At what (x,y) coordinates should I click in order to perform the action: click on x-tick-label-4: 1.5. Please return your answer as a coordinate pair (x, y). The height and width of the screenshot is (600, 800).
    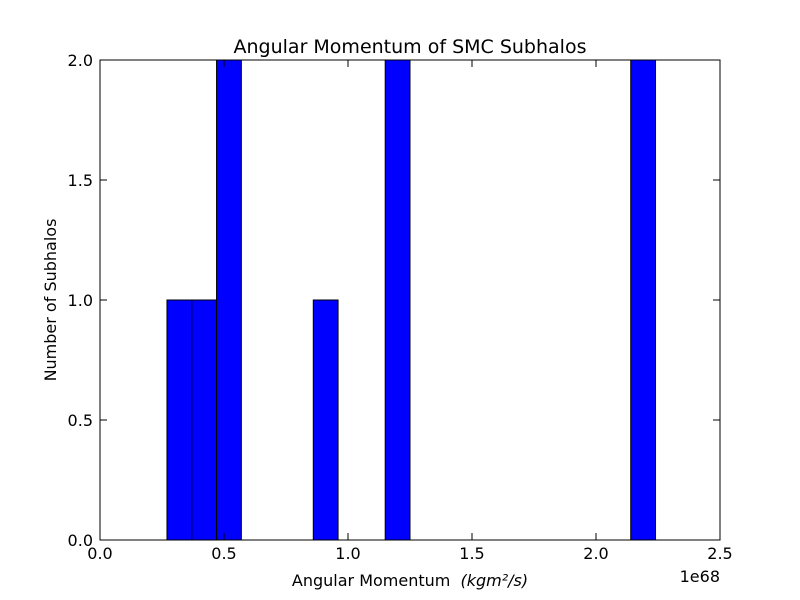
    Looking at the image, I should click on (471, 553).